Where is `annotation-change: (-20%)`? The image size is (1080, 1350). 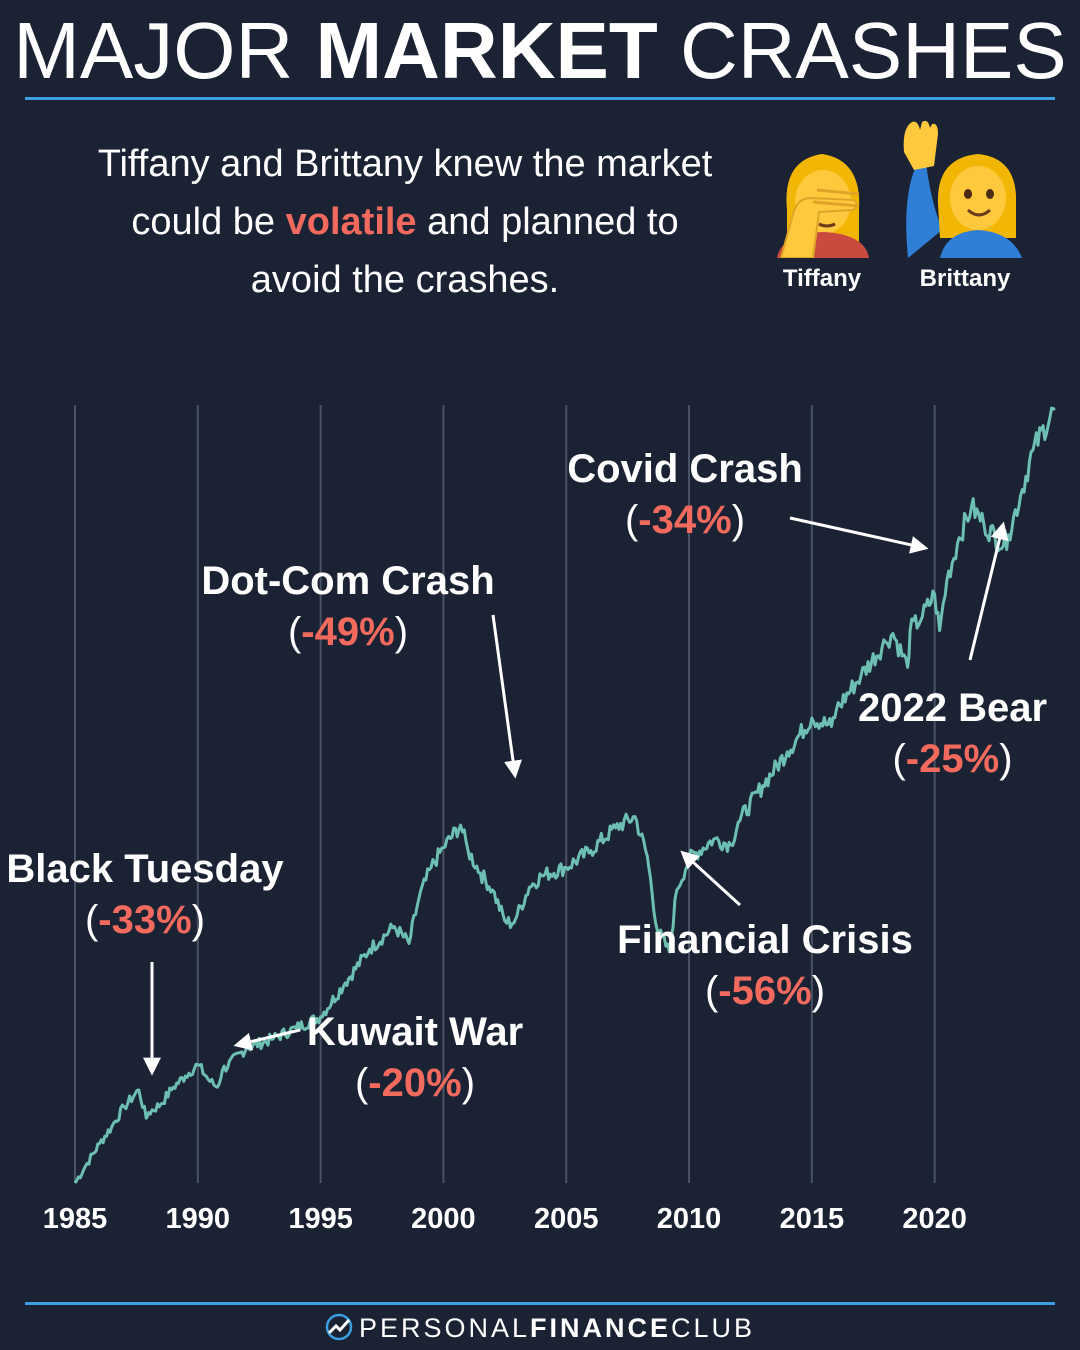 annotation-change: (-20%) is located at coordinates (415, 1083).